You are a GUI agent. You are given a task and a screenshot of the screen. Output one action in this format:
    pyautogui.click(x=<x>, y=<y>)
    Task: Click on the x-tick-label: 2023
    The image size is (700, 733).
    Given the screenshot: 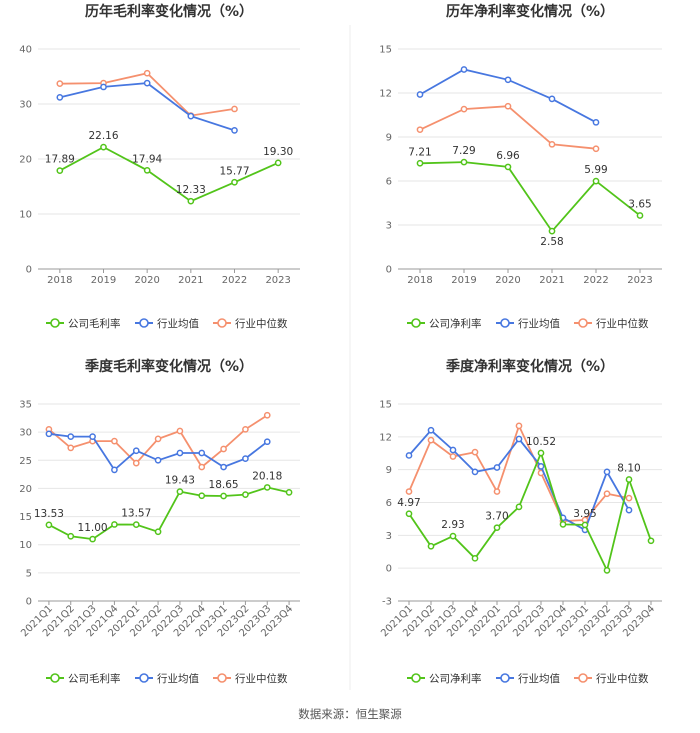 What is the action you would take?
    pyautogui.click(x=277, y=280)
    